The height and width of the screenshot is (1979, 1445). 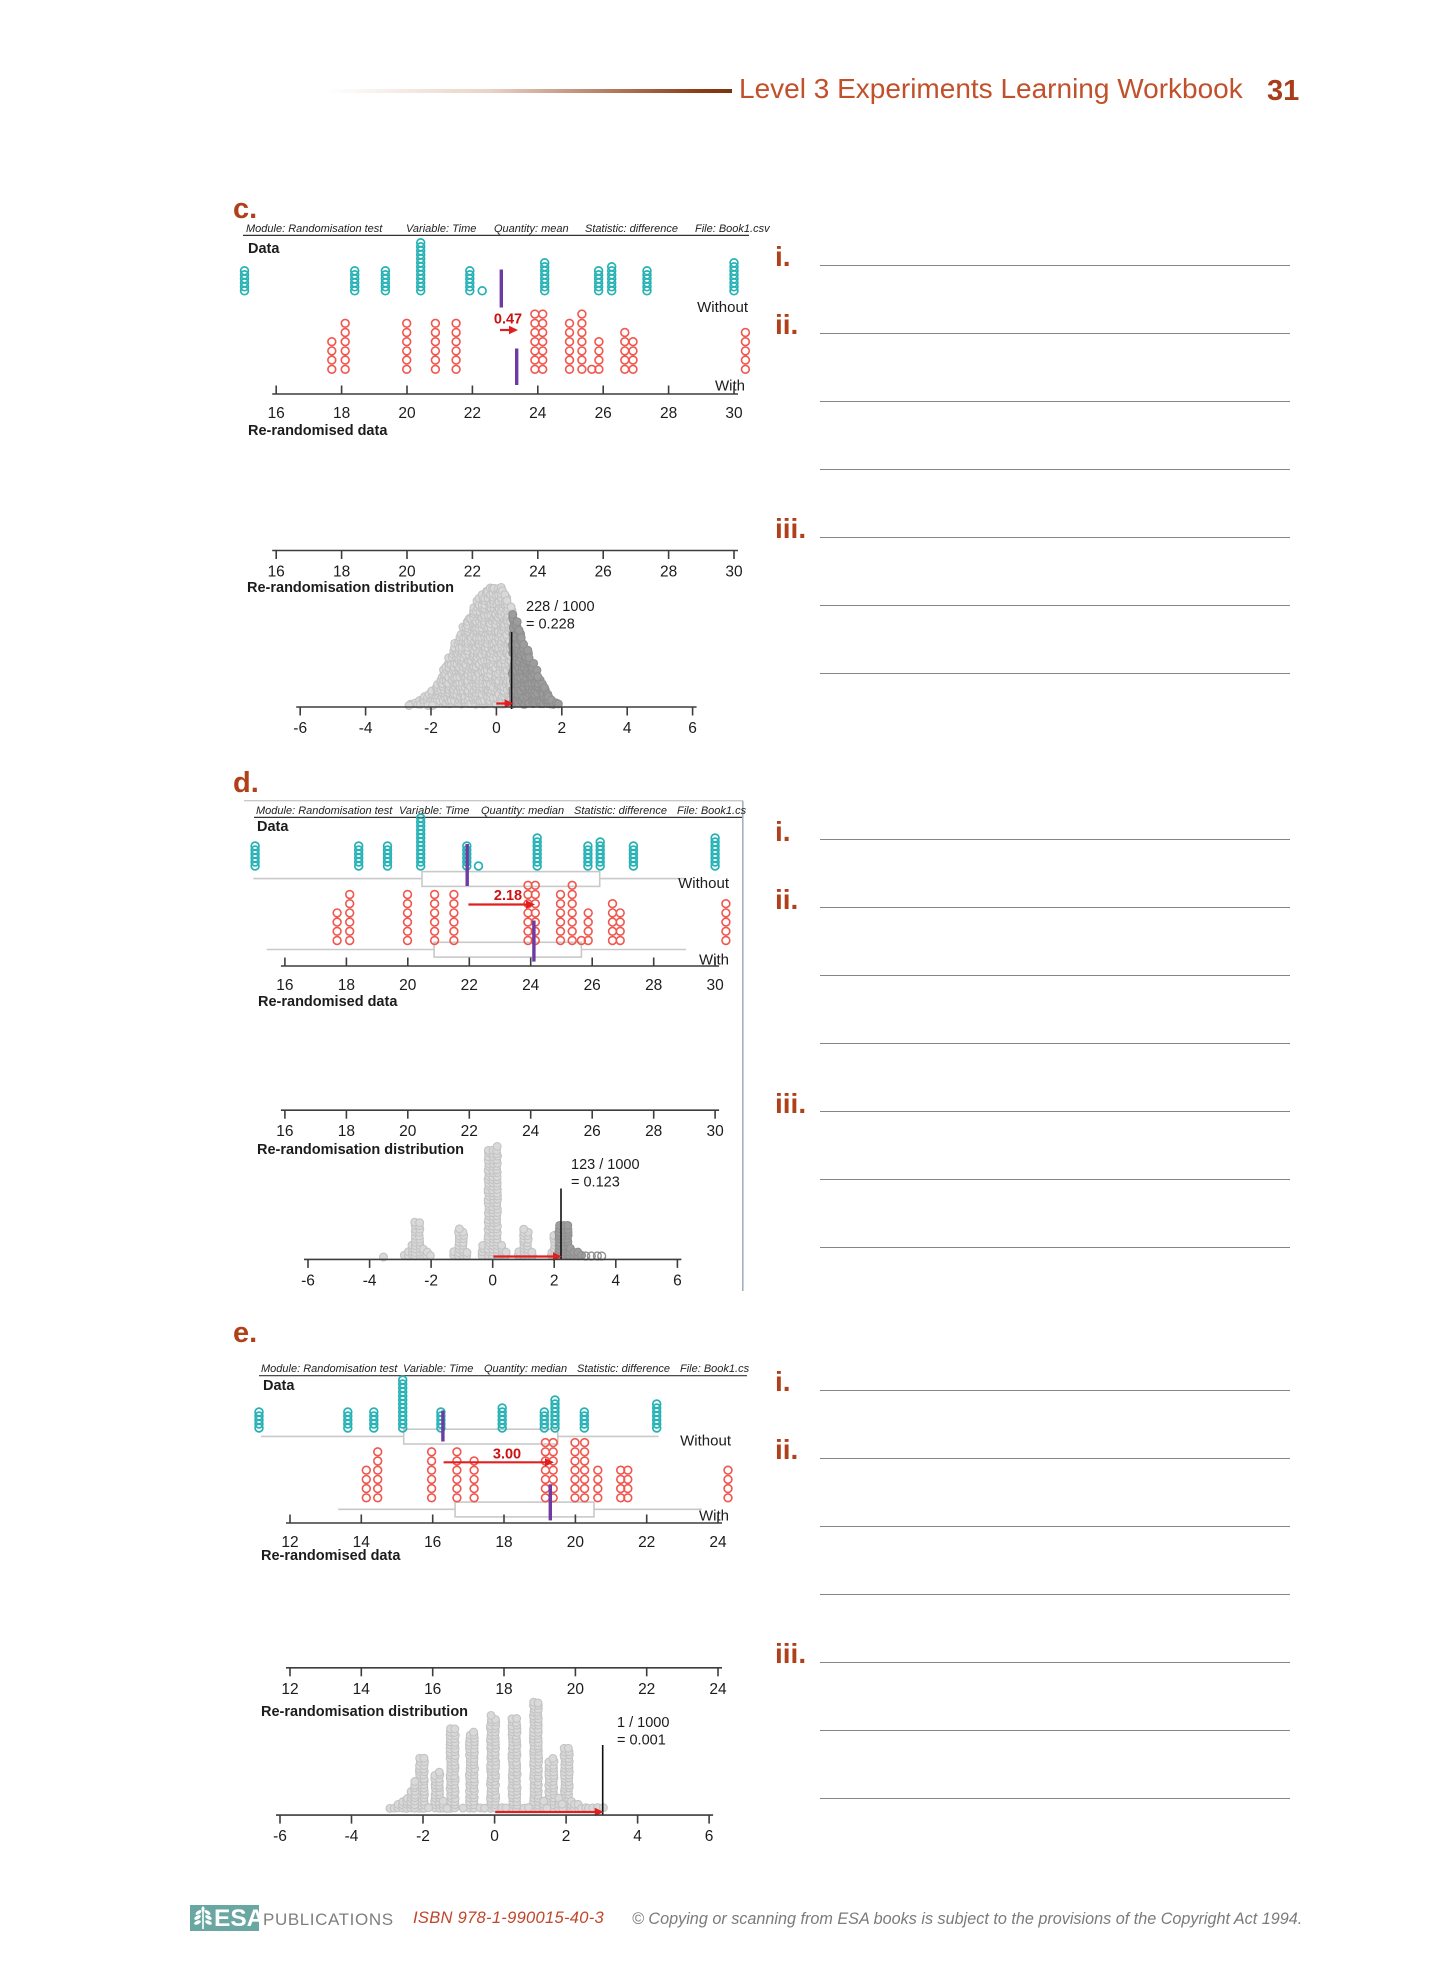 I want to click on svg-text: = 0.228, so click(x=550, y=625).